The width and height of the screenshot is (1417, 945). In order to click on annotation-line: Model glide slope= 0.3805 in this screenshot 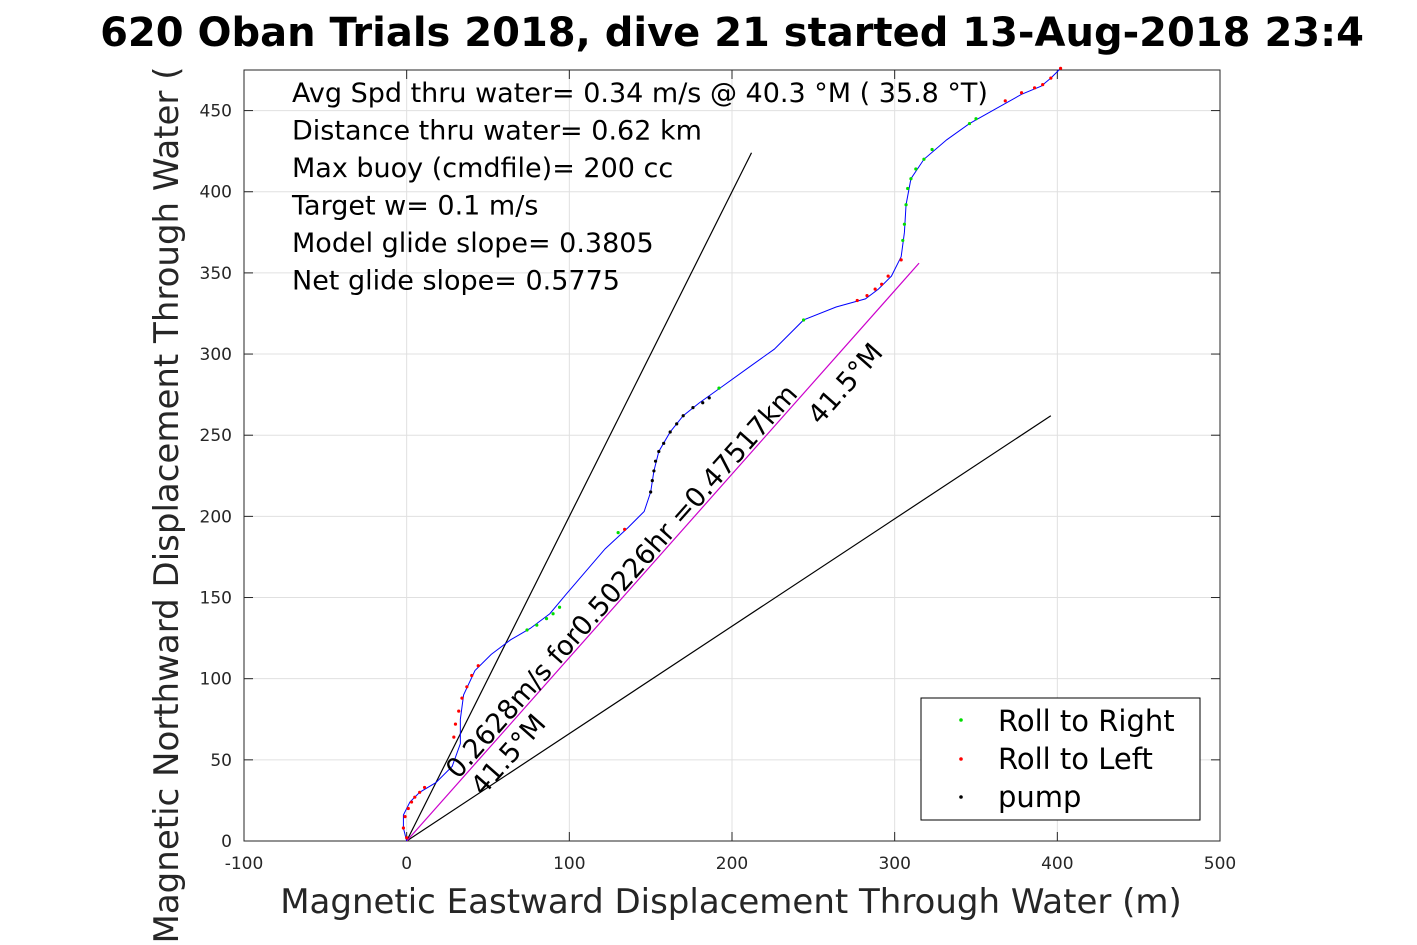, I will do `click(473, 243)`.